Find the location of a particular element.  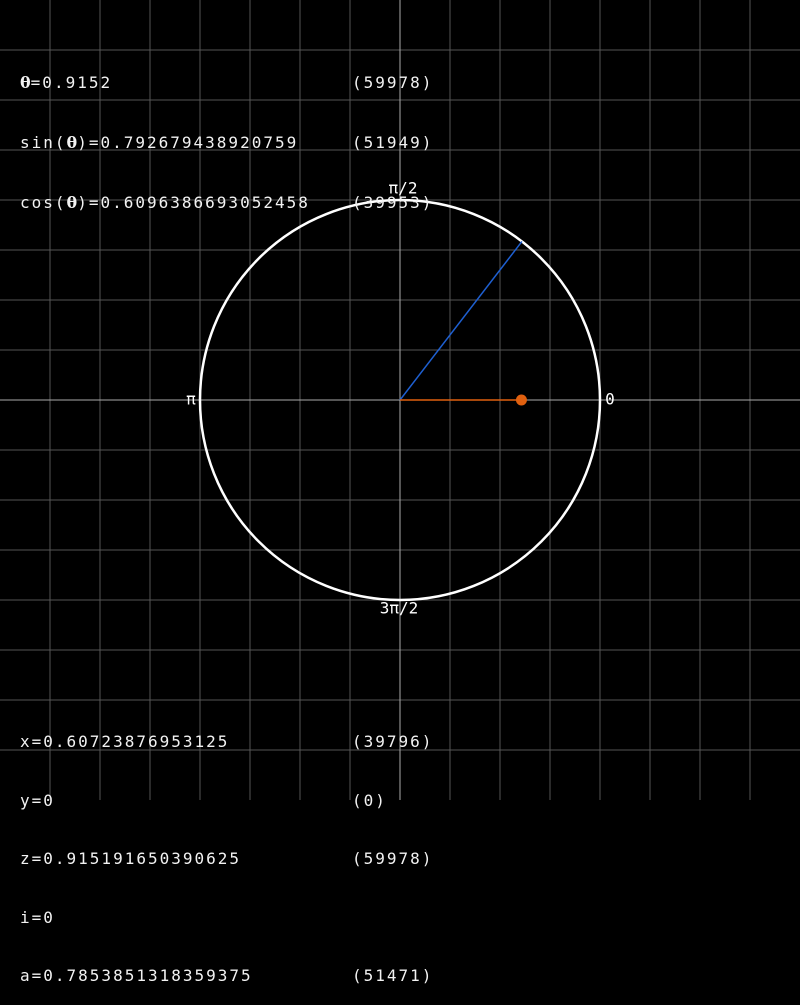

readout-bottom-raw: (39796) (0) (59978) (51471) is located at coordinates (392, 849).